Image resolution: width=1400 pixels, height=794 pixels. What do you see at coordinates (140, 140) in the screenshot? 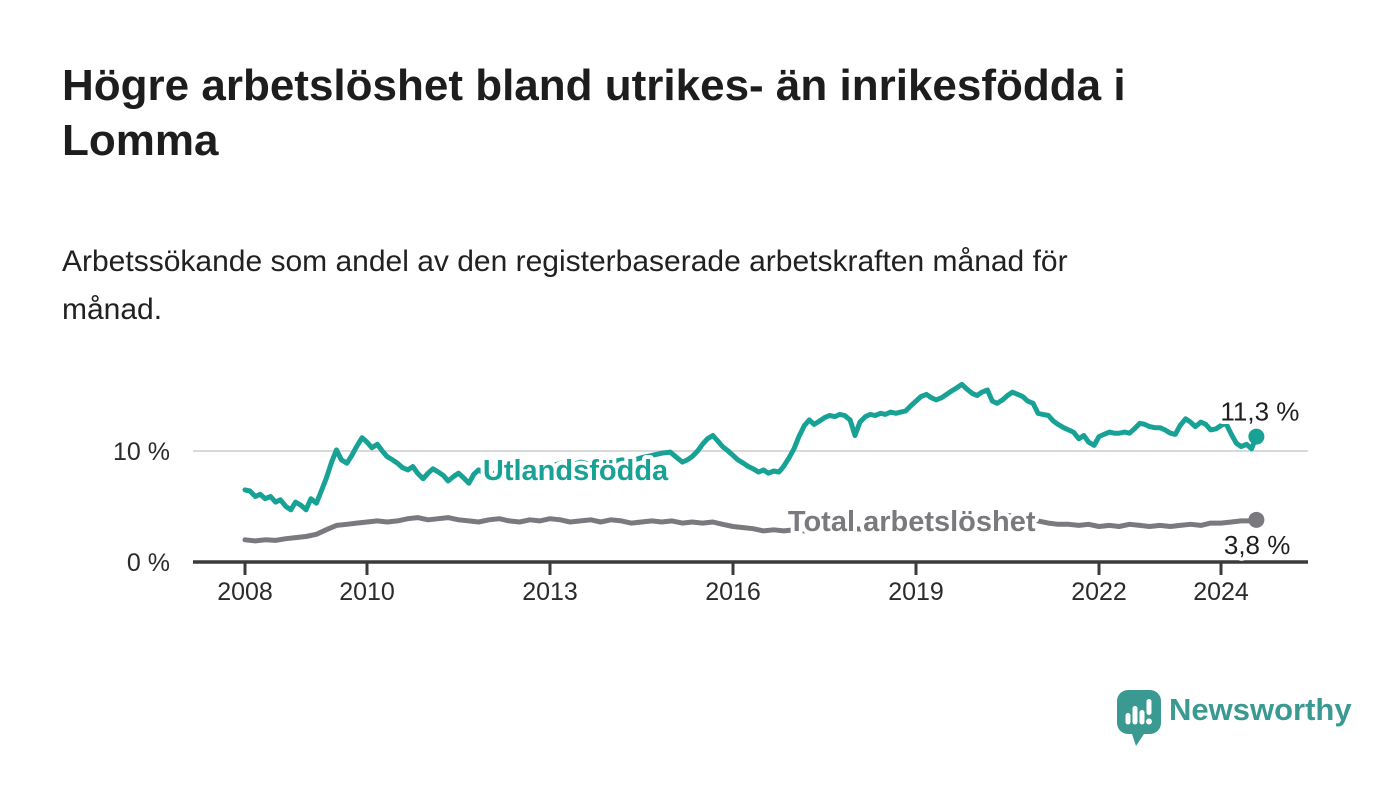
I see `chart-title-line2: Lomma` at bounding box center [140, 140].